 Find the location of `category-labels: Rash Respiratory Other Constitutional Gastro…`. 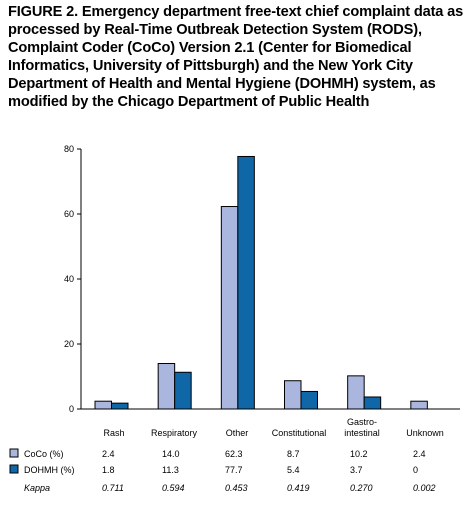

category-labels: Rash Respiratory Other Constitutional Gastro… is located at coordinates (273, 427).